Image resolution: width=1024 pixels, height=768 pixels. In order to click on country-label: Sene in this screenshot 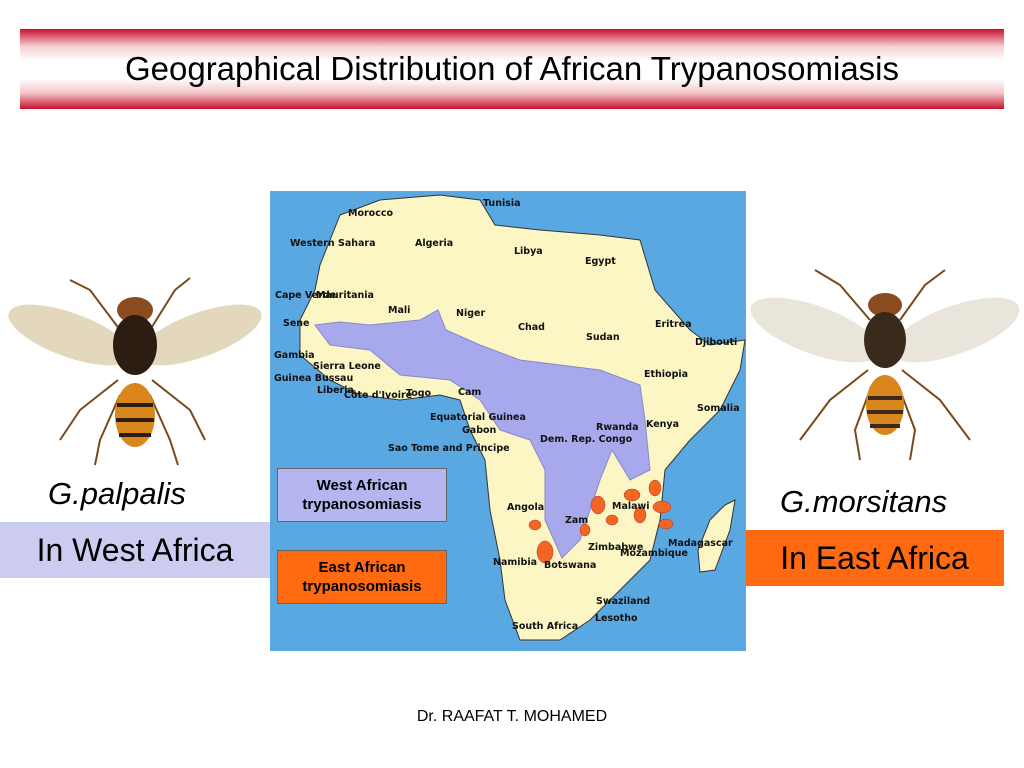, I will do `click(296, 323)`.